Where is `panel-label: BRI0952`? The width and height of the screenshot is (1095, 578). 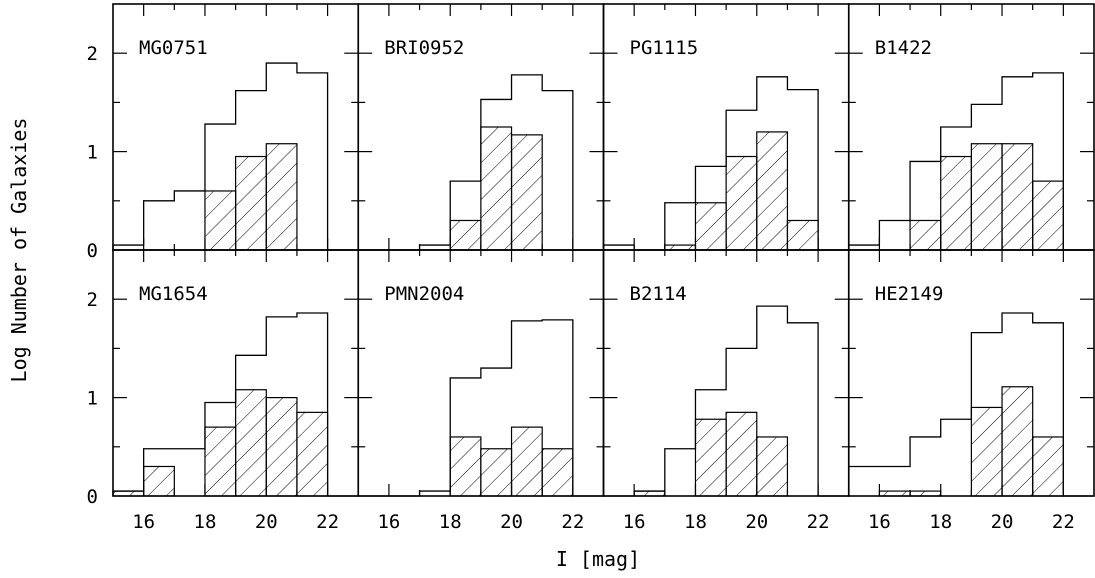
panel-label: BRI0952 is located at coordinates (424, 48).